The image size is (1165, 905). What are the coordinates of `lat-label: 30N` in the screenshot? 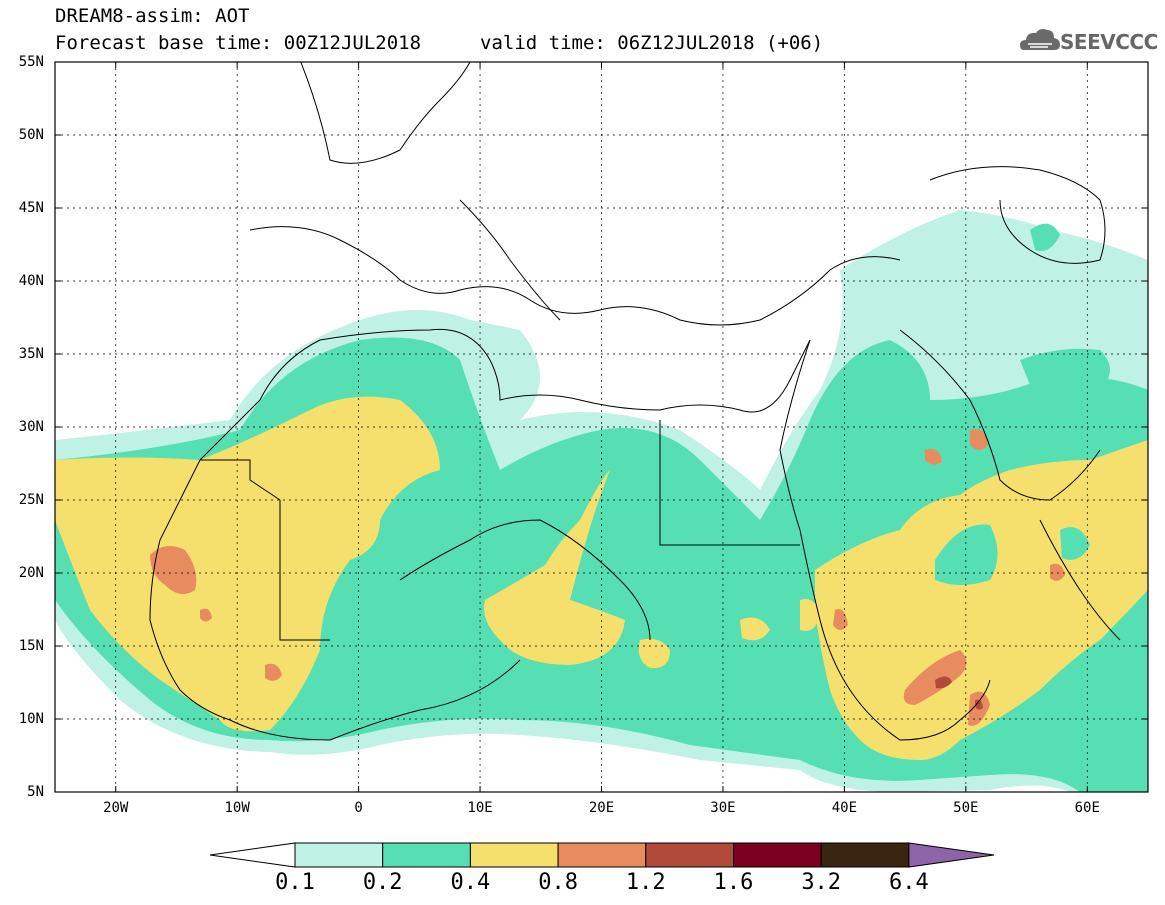 It's located at (31, 427).